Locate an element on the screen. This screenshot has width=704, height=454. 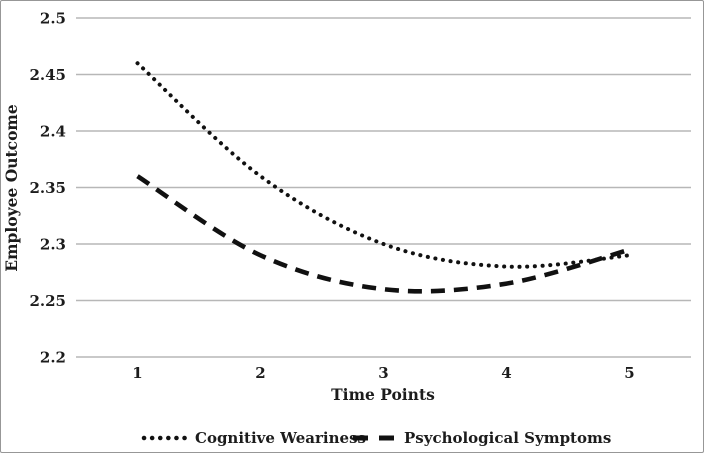
x-tick-label: 4 is located at coordinates (506, 373).